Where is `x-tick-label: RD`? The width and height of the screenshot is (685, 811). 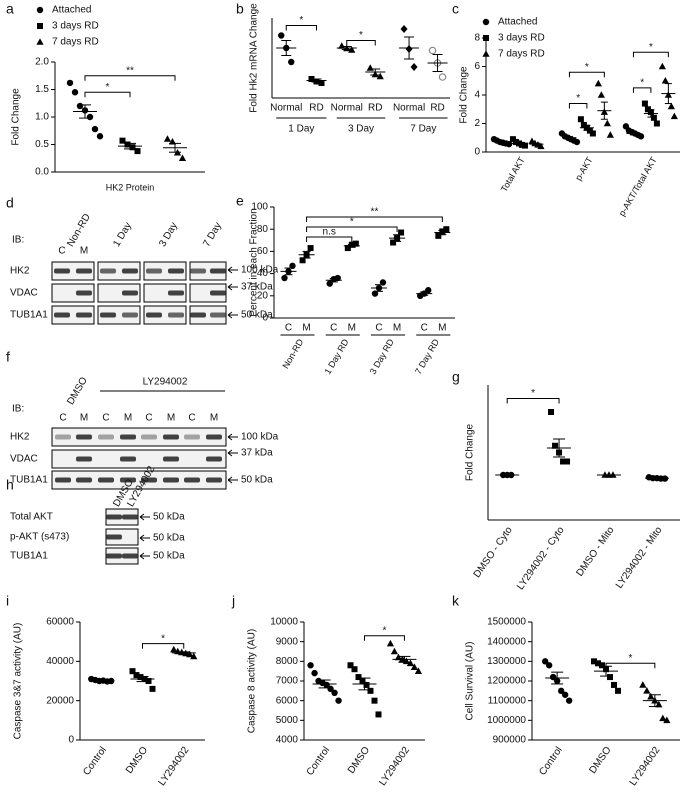 x-tick-label: RD is located at coordinates (437, 108).